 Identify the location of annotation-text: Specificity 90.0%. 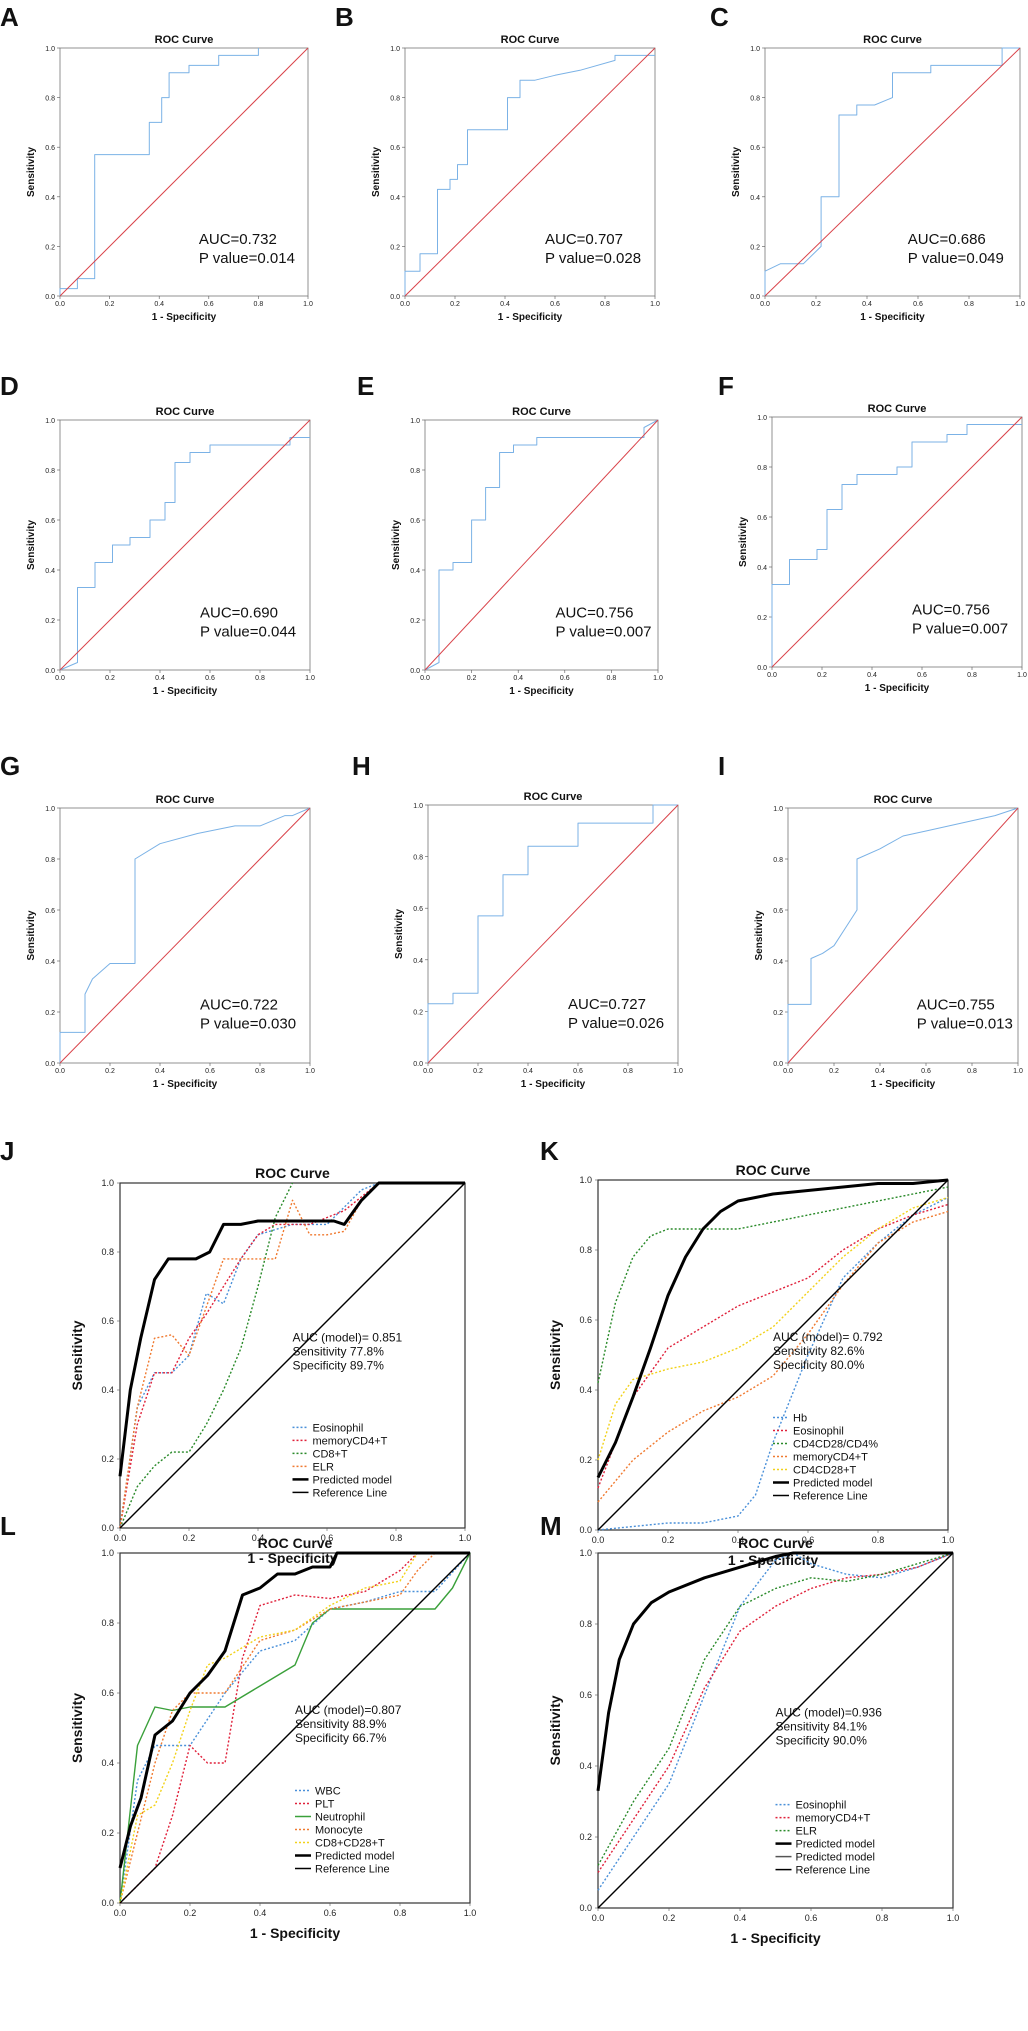
(822, 1740).